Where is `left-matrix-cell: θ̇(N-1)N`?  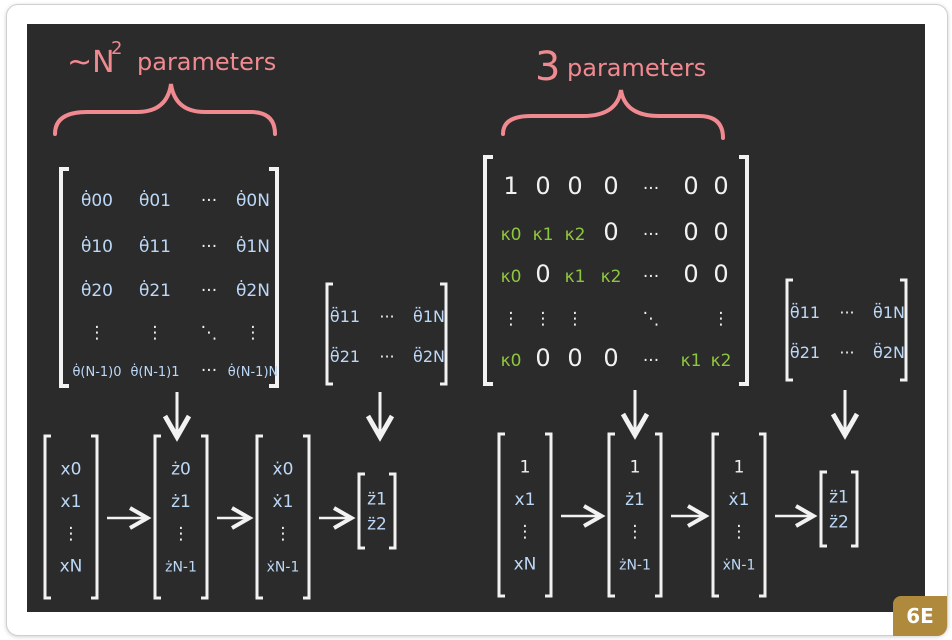 left-matrix-cell: θ̇(N-1)N is located at coordinates (253, 372).